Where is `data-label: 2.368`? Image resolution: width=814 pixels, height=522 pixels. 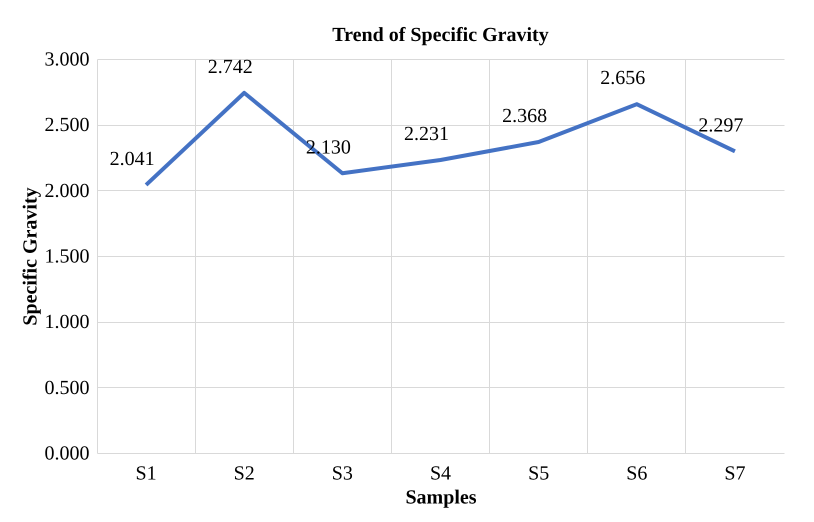
data-label: 2.368 is located at coordinates (525, 116).